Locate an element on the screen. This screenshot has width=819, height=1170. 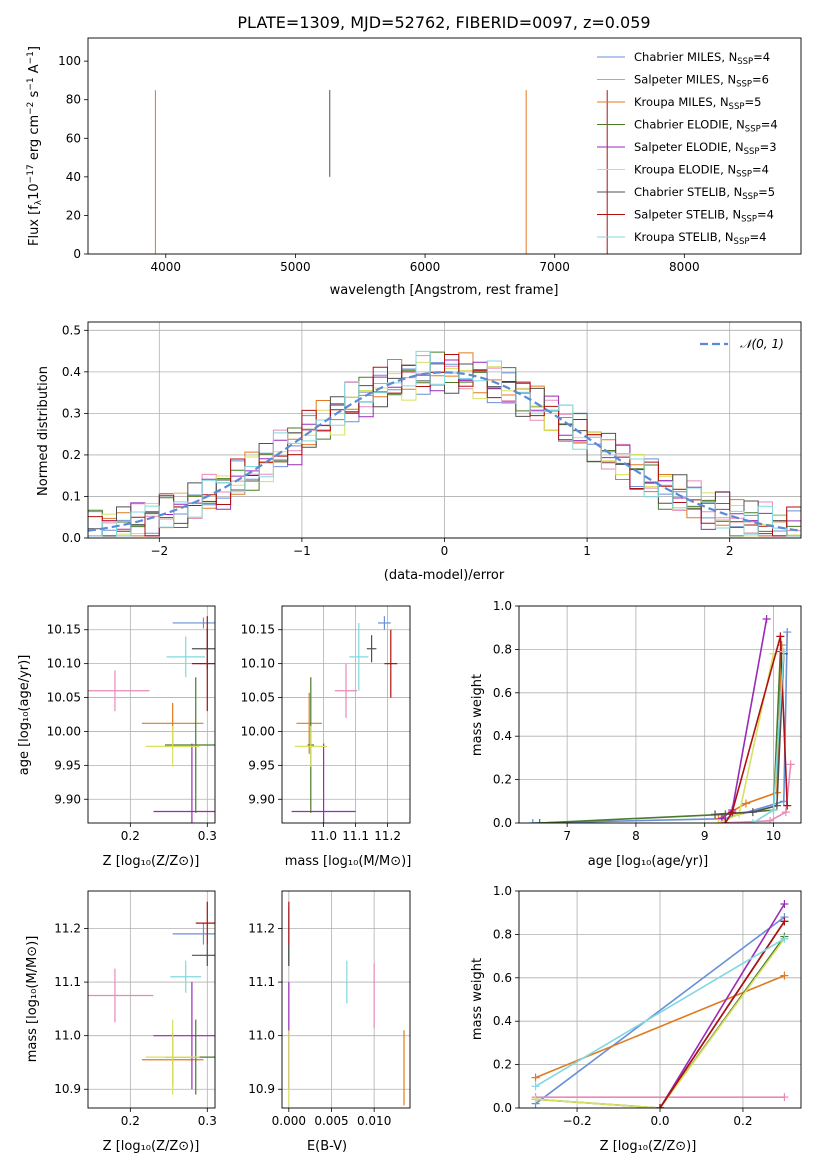
mwage-ylabel: mass weight is located at coordinates (477, 715).